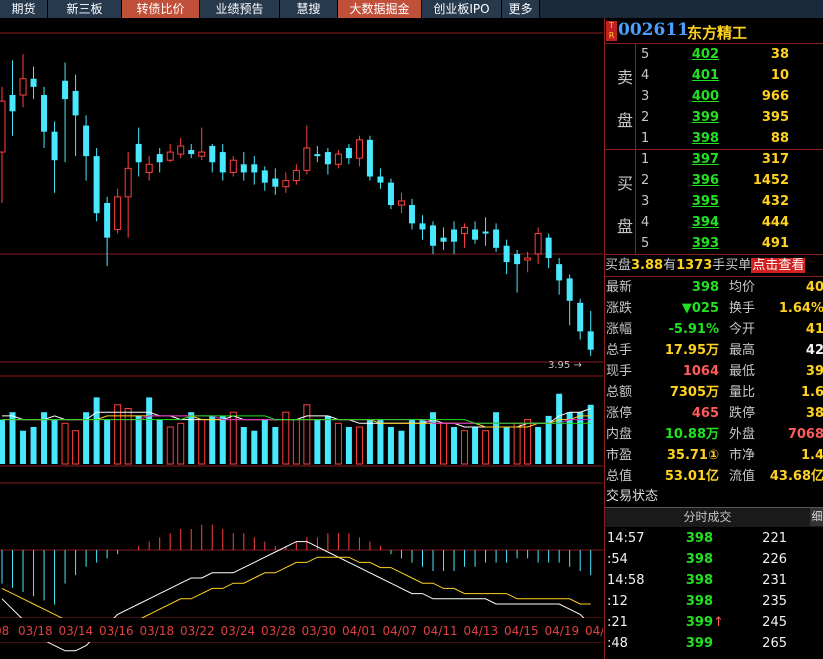 The image size is (823, 659). What do you see at coordinates (775, 117) in the screenshot?
I see `sell-row-vol: 395` at bounding box center [775, 117].